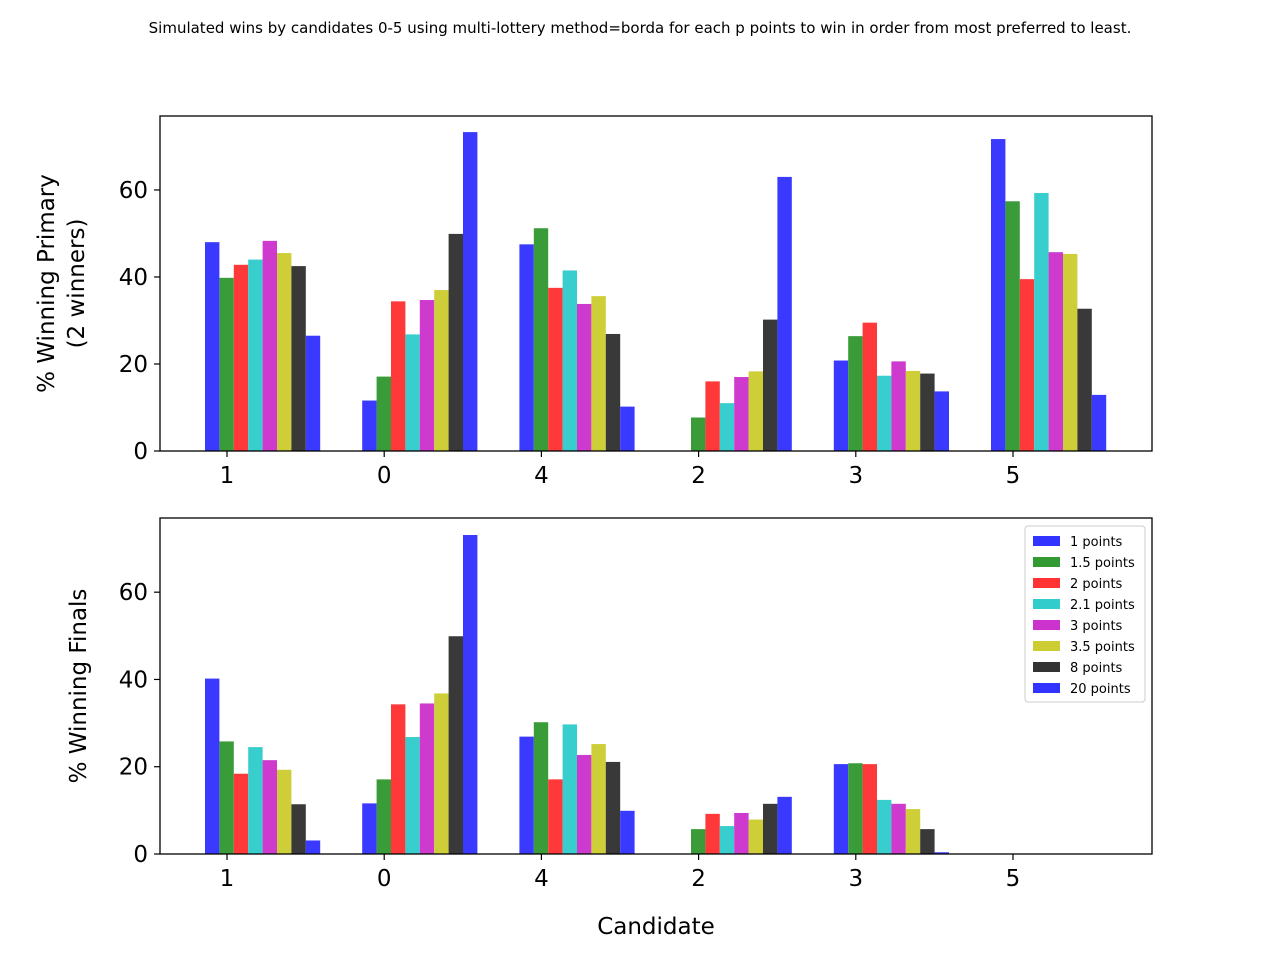  I want to click on y-tick-label: 40, so click(133, 680).